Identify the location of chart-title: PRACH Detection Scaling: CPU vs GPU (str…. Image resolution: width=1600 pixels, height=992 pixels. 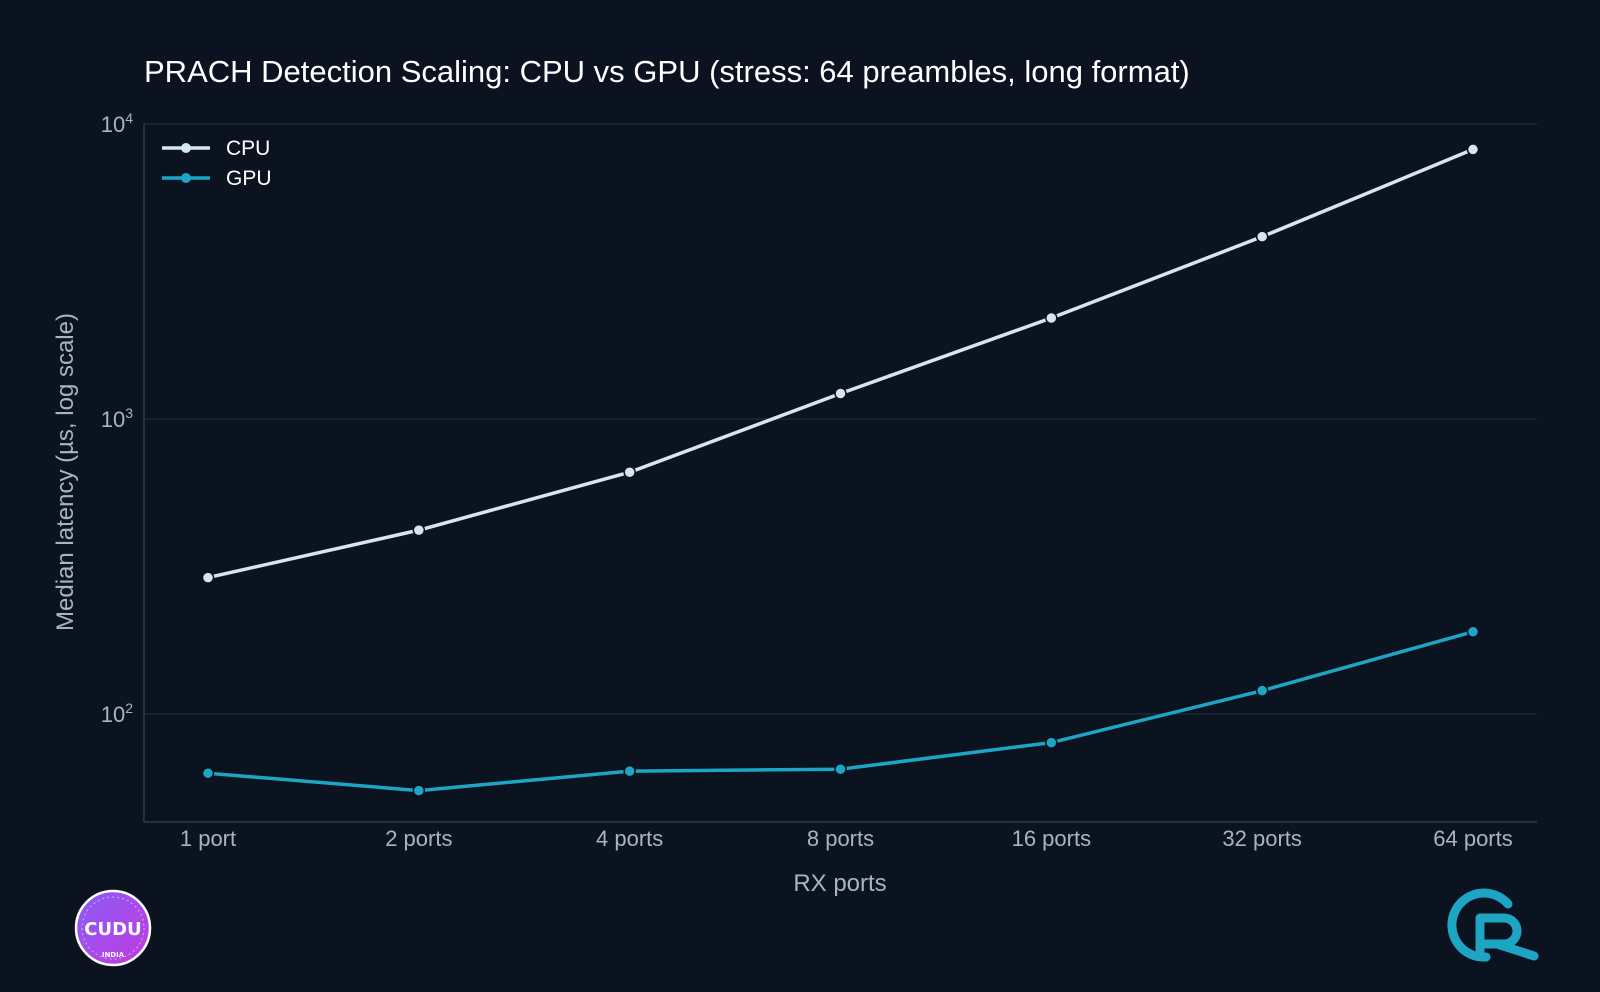
(667, 71).